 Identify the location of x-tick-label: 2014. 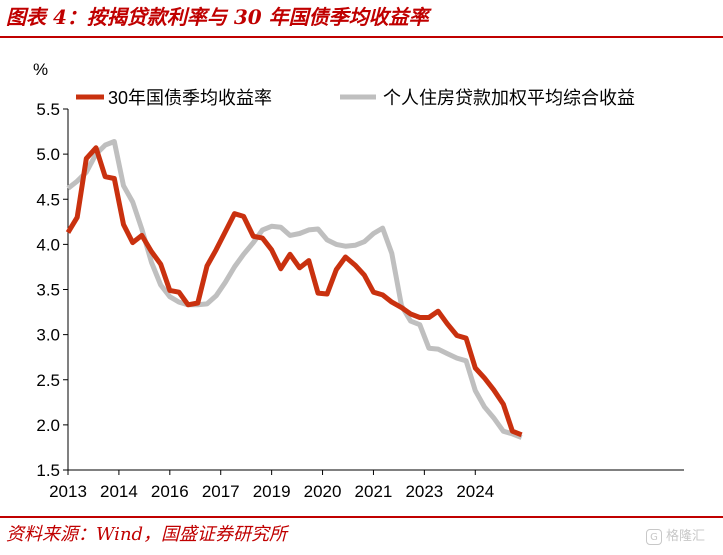
(119, 491).